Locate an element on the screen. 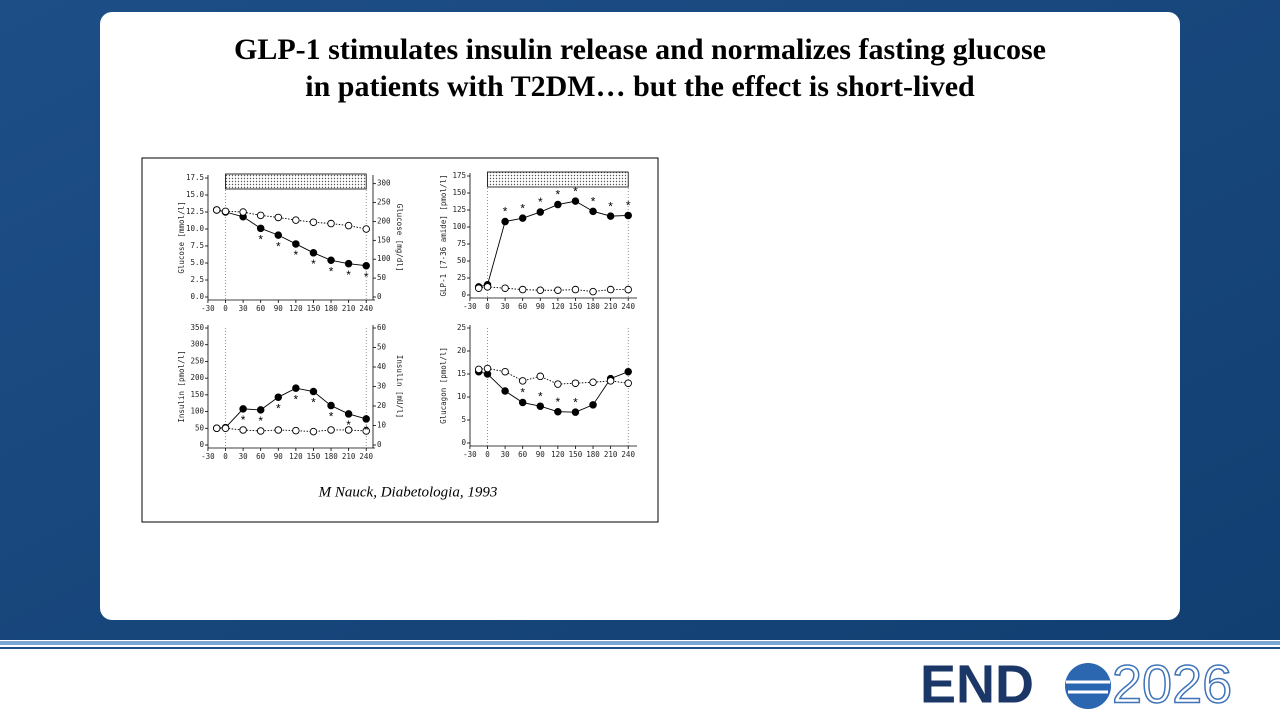  y-tick-label: 2.5 is located at coordinates (197, 279).